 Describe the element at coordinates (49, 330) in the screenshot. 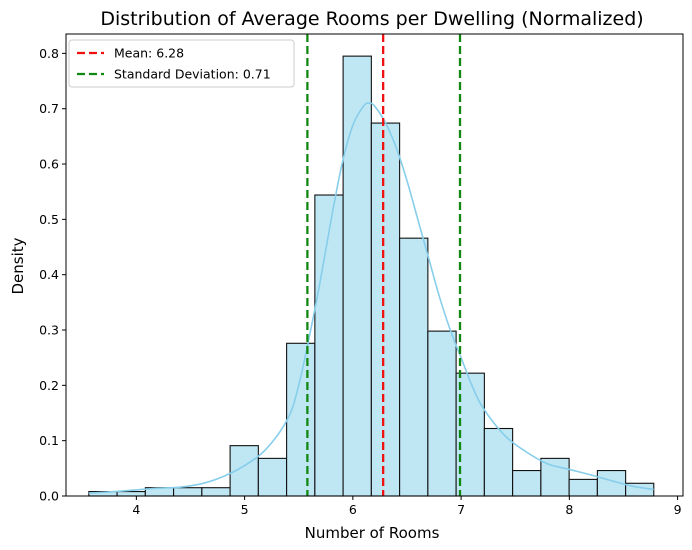

I see `y-tick-label: 0.3` at that location.